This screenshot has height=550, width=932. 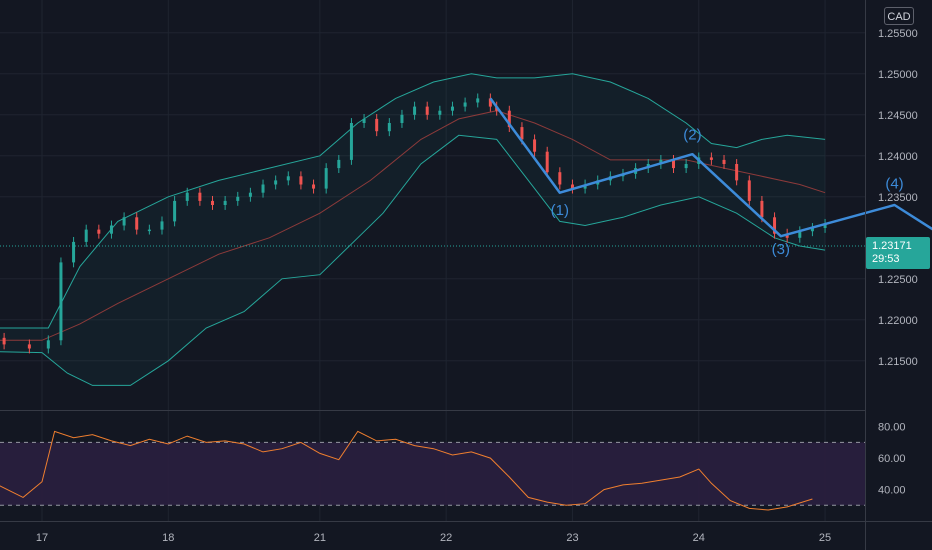 What do you see at coordinates (42, 538) in the screenshot?
I see `time-tick-label: 17` at bounding box center [42, 538].